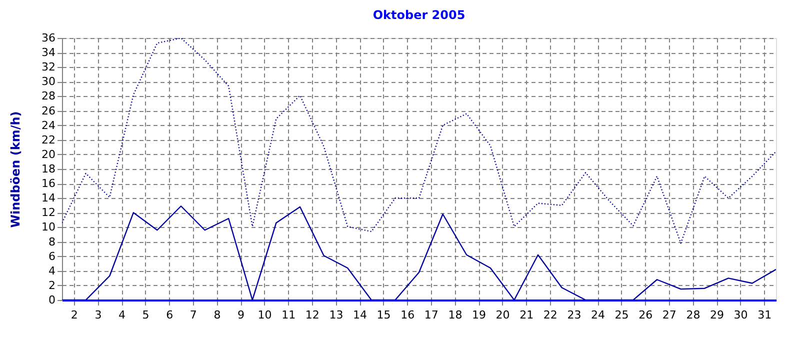  Describe the element at coordinates (74, 315) in the screenshot. I see `x-tick-label: 2` at that location.